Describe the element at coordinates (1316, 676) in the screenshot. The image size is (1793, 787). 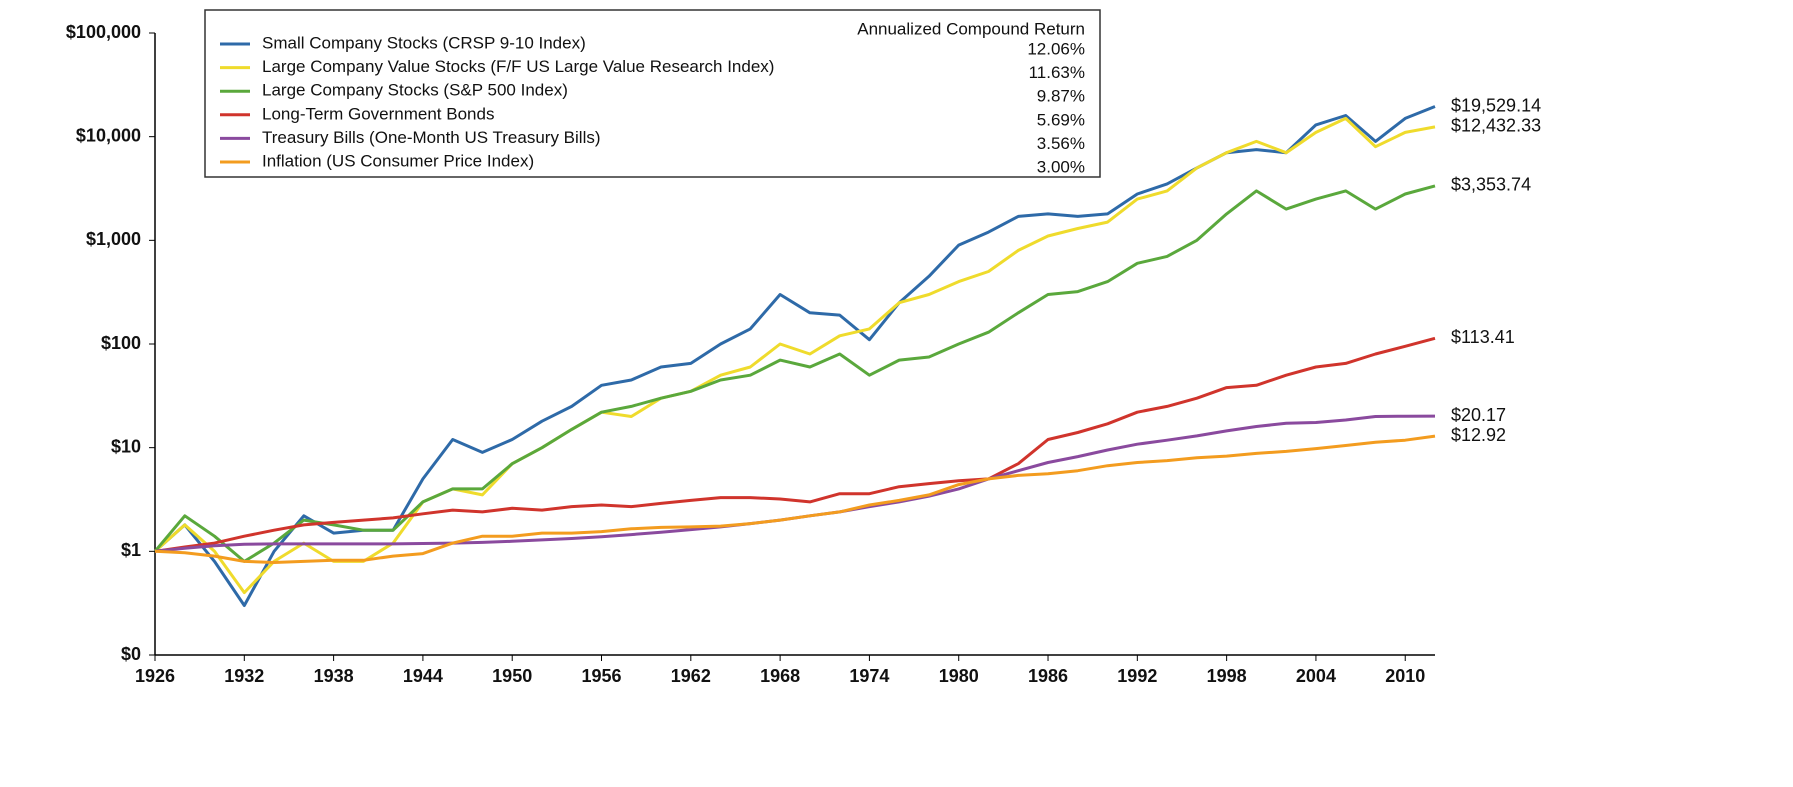
I see `x-tick-label: 2004` at that location.